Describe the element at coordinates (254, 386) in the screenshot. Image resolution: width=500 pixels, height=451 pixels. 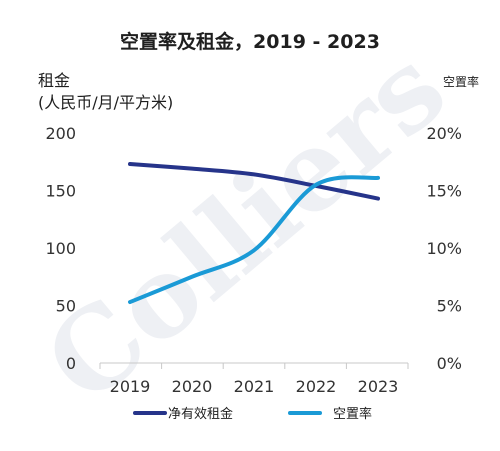
I see `x-tick-label: 2021` at that location.